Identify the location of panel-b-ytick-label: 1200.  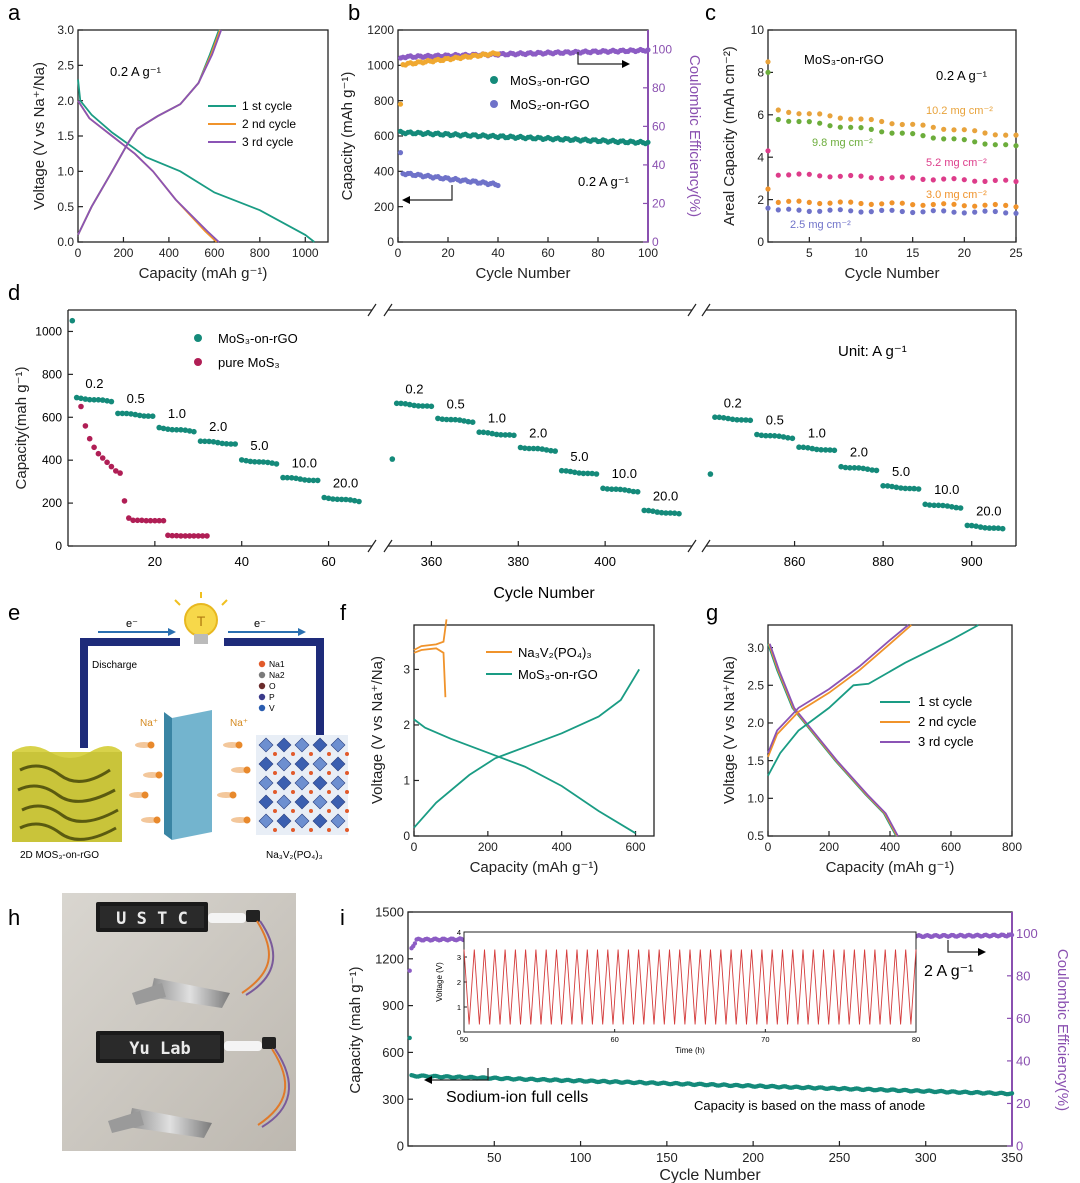
(380, 30).